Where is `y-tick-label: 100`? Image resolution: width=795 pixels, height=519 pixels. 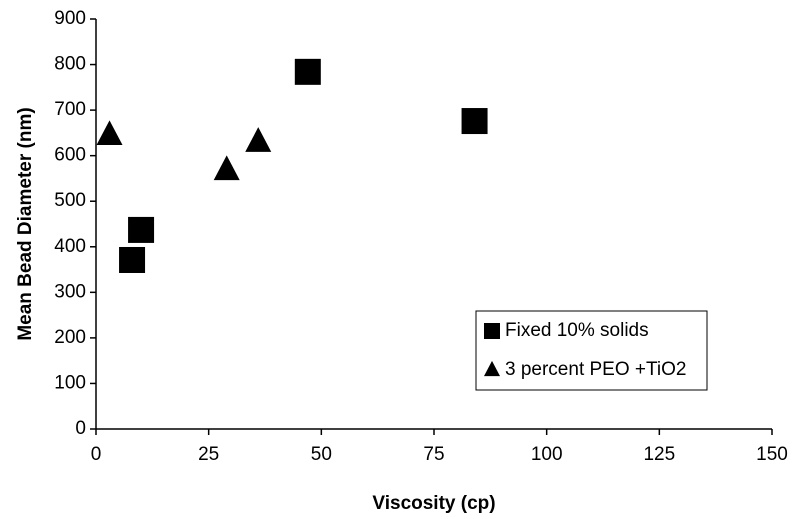 y-tick-label: 100 is located at coordinates (70, 382).